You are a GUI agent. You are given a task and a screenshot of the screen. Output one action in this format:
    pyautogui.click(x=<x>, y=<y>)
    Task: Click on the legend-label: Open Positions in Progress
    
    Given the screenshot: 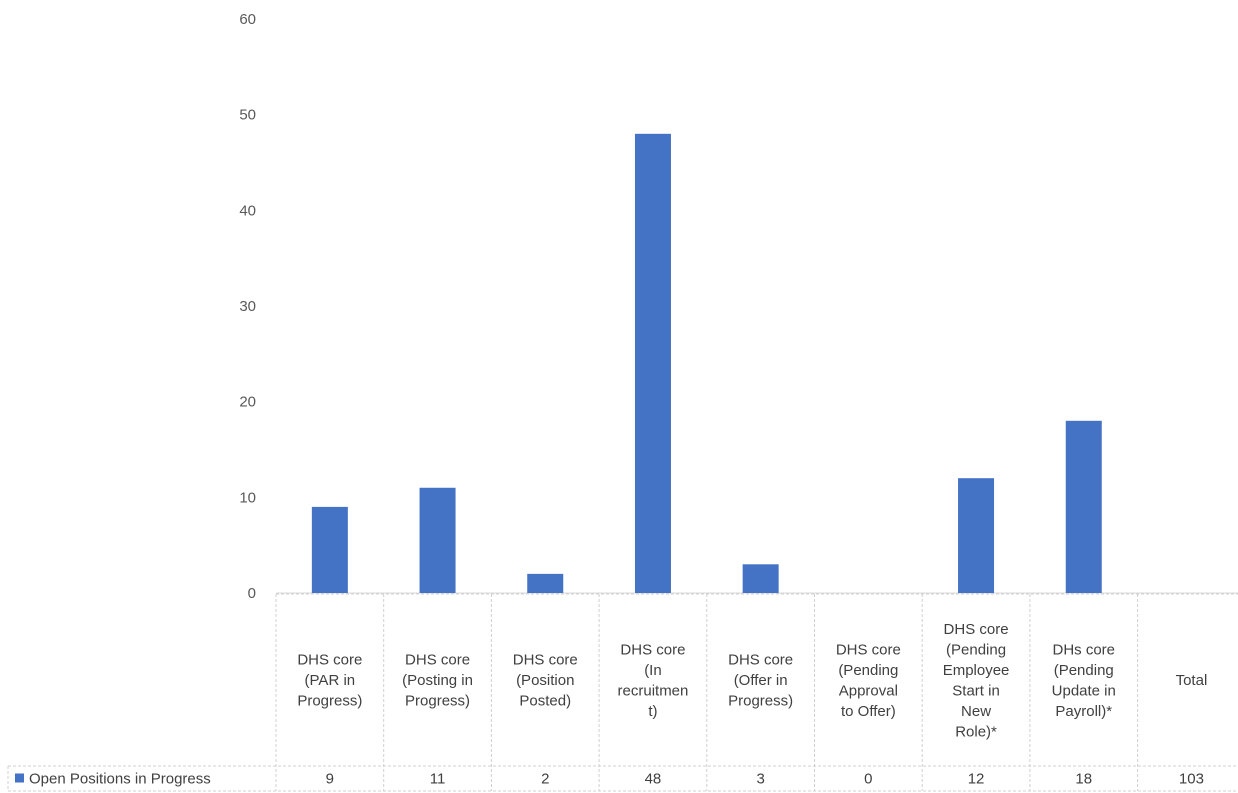 What is the action you would take?
    pyautogui.click(x=120, y=779)
    